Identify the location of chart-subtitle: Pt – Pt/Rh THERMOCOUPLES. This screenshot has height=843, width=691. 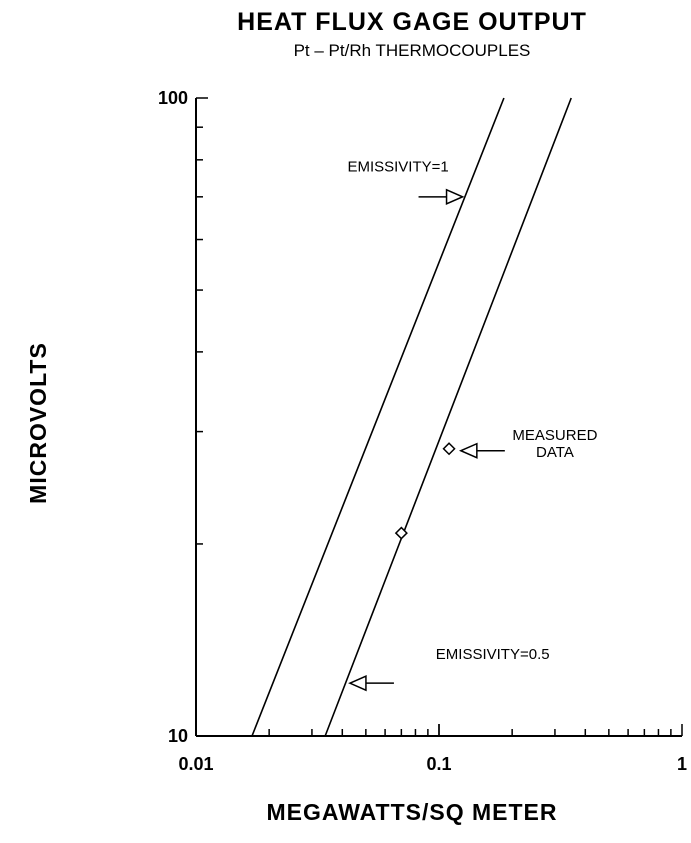
(412, 50).